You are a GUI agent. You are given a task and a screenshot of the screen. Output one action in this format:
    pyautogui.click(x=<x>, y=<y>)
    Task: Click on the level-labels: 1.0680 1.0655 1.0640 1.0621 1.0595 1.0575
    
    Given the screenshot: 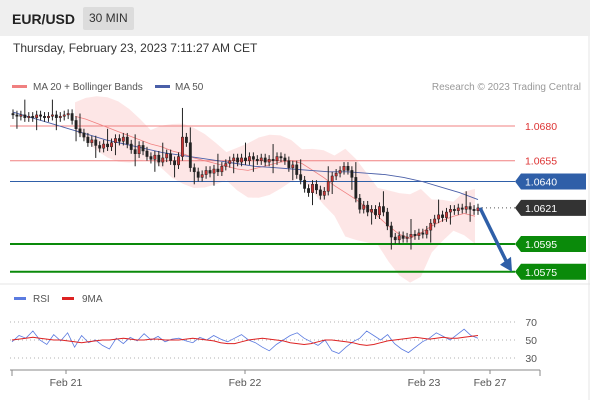 What is the action you would take?
    pyautogui.click(x=550, y=200)
    